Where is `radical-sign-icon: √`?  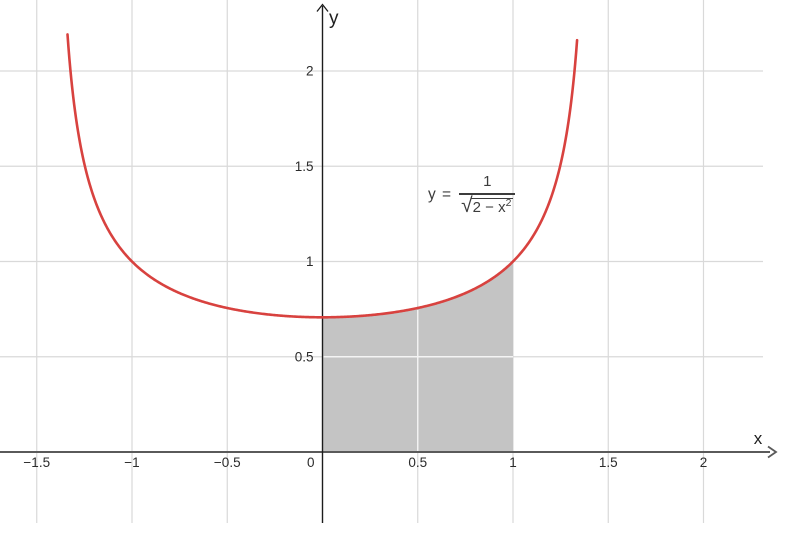
radical-sign-icon: √ is located at coordinates (467, 205).